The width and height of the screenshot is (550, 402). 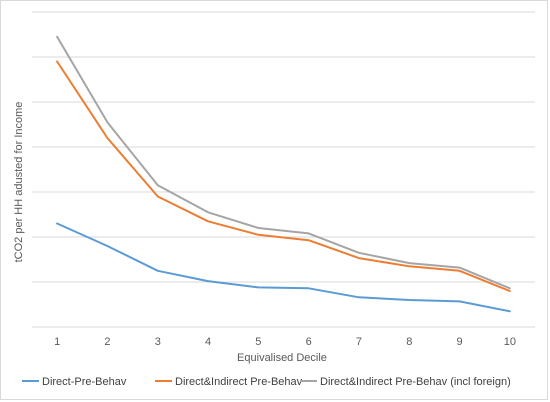 What do you see at coordinates (57, 342) in the screenshot?
I see `x-tick-label: 1` at bounding box center [57, 342].